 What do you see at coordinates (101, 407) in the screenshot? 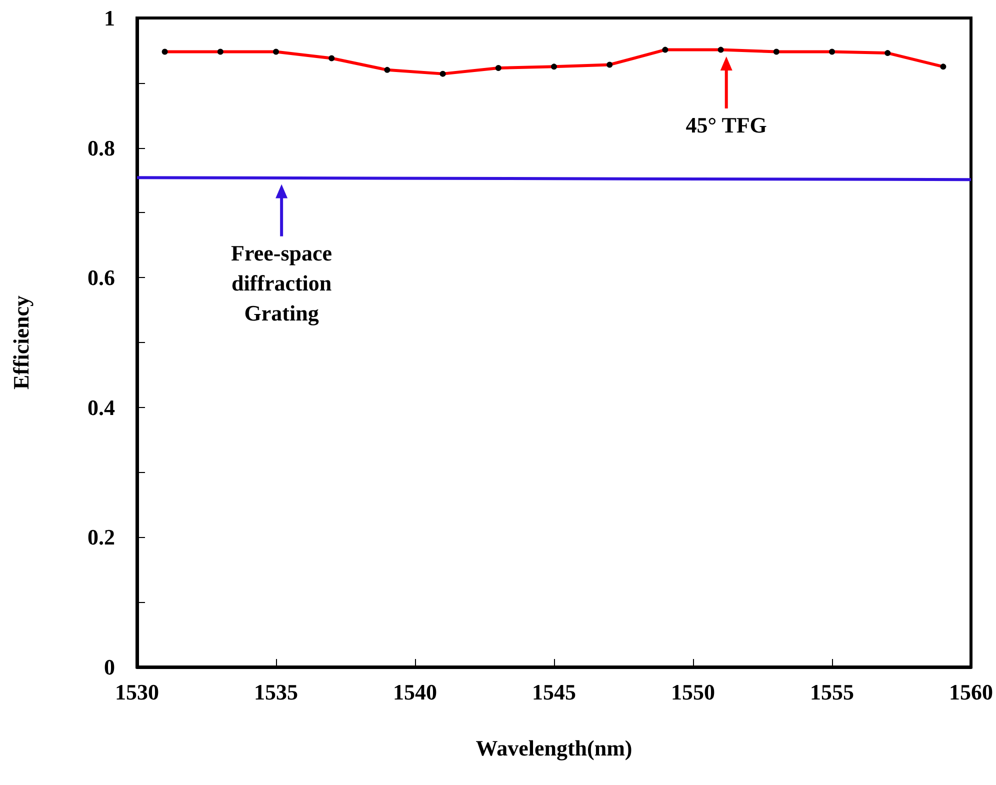
I see `y-tick-label: 0.4` at bounding box center [101, 407].